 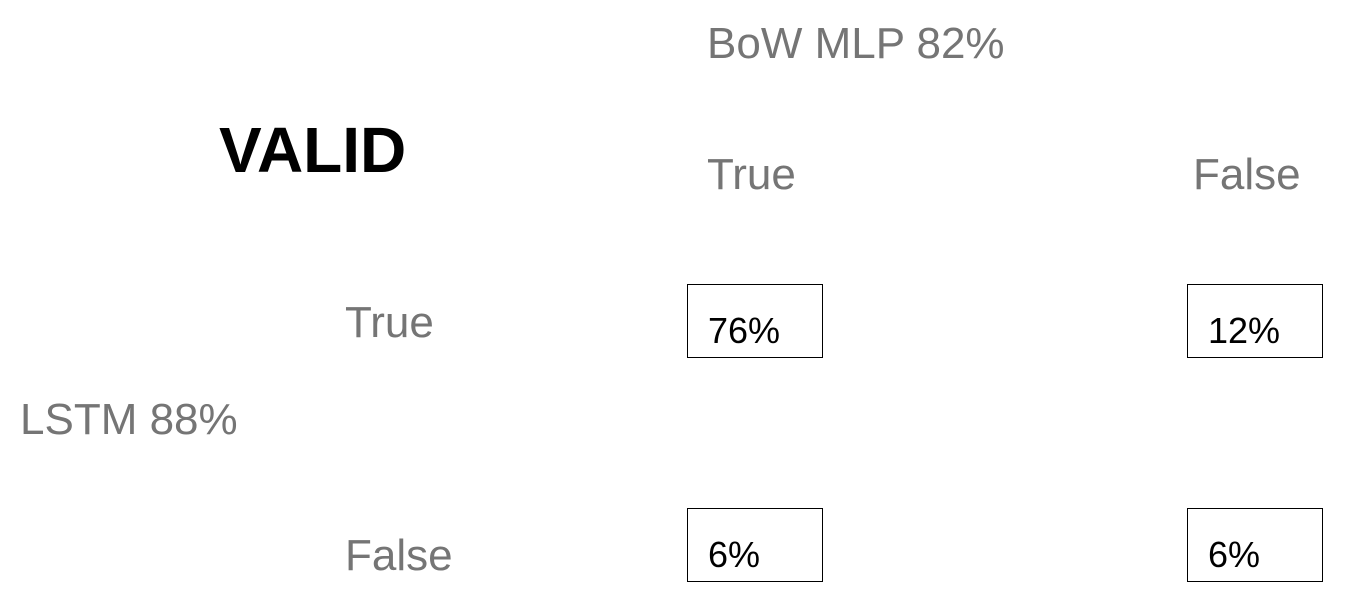 I want to click on cell-true-true: 76%, so click(x=755, y=321).